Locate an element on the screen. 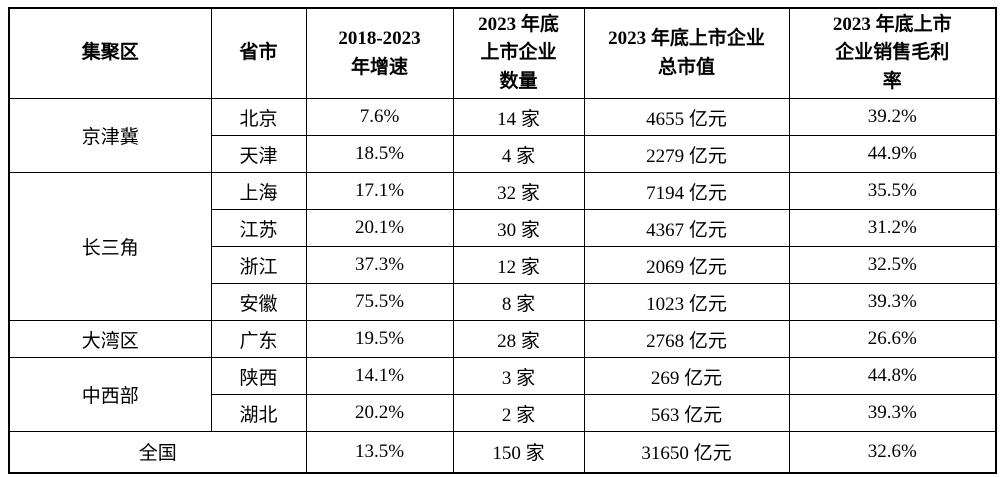  growth-cell: 13.5% is located at coordinates (379, 452).